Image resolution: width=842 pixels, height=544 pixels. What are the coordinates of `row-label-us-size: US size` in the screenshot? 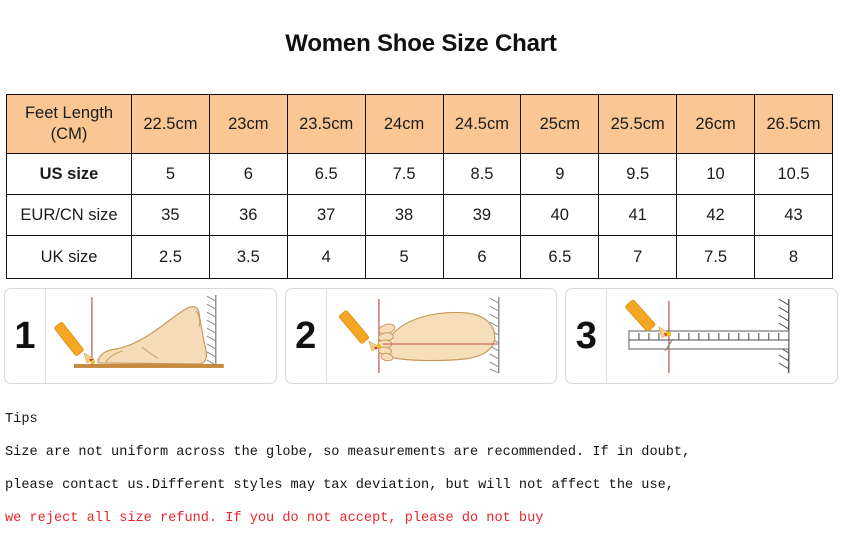 It's located at (69, 174).